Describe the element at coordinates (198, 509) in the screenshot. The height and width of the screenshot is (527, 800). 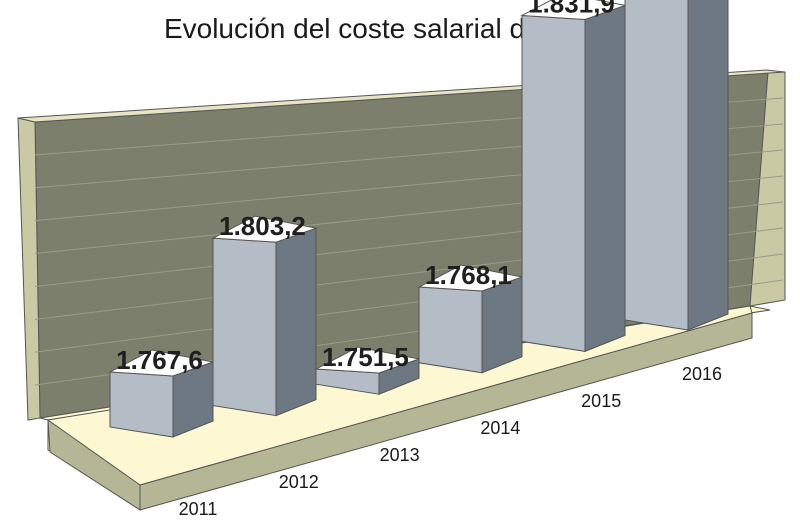
I see `x-tick-label: 2011` at that location.